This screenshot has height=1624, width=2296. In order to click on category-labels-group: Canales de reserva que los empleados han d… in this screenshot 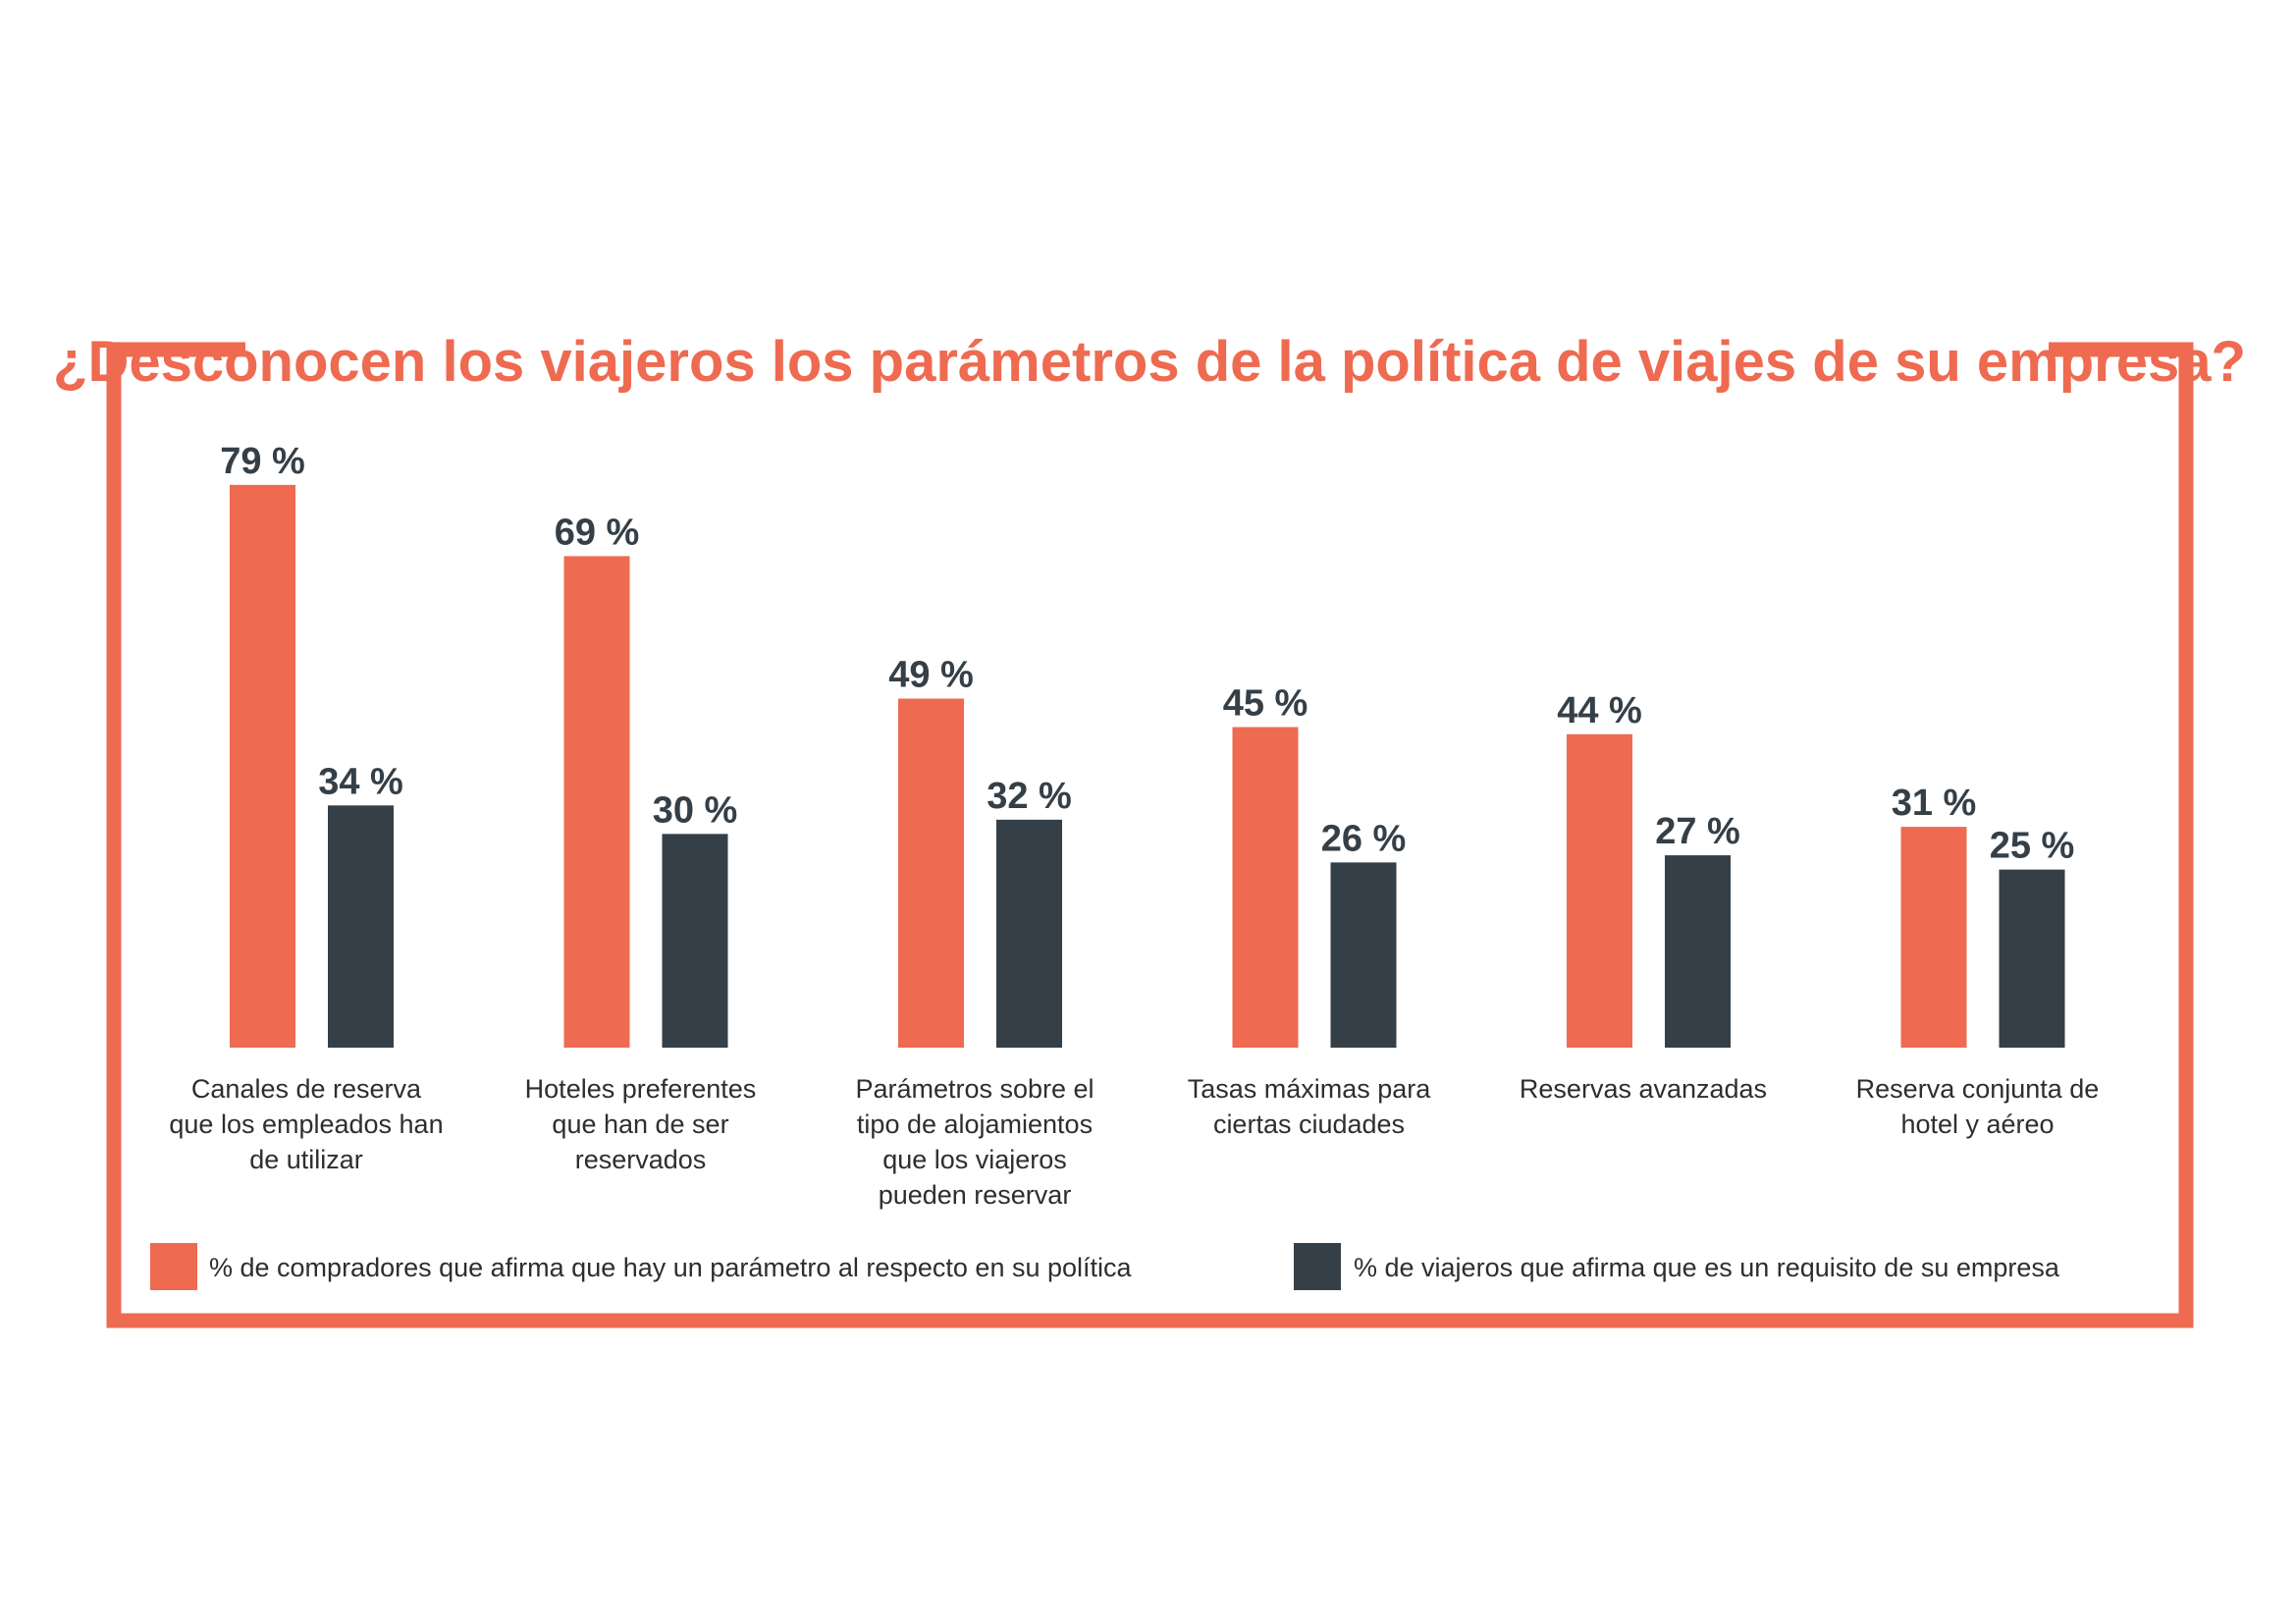, I will do `click(1134, 1142)`.